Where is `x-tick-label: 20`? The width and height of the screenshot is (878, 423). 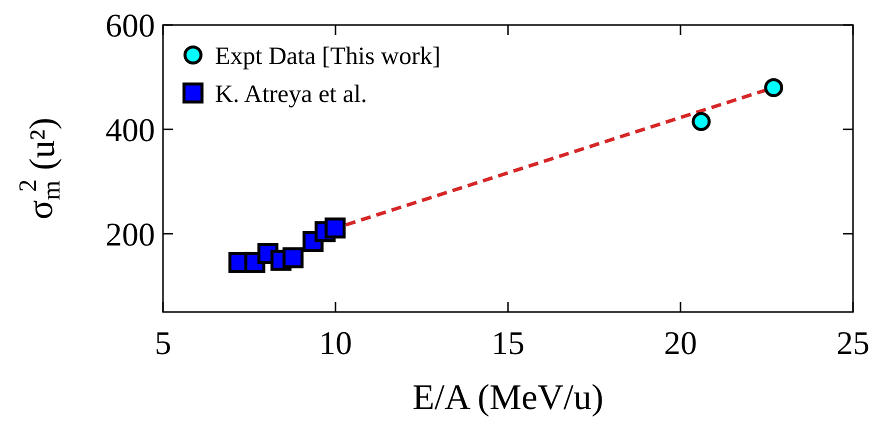
x-tick-label: 20 is located at coordinates (680, 344).